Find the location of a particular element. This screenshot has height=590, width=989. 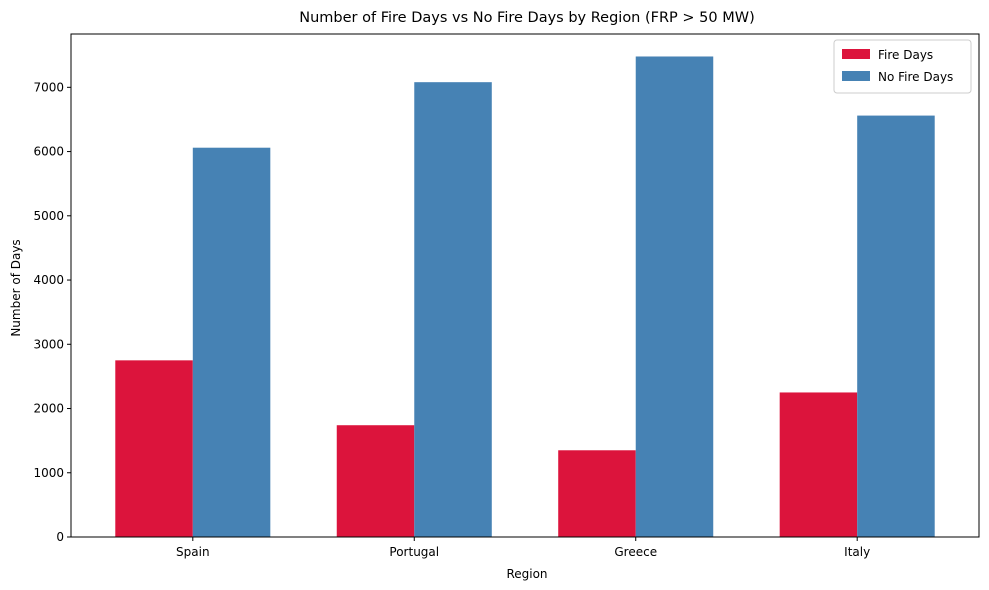

y-tick-label: 4000 is located at coordinates (48, 280).